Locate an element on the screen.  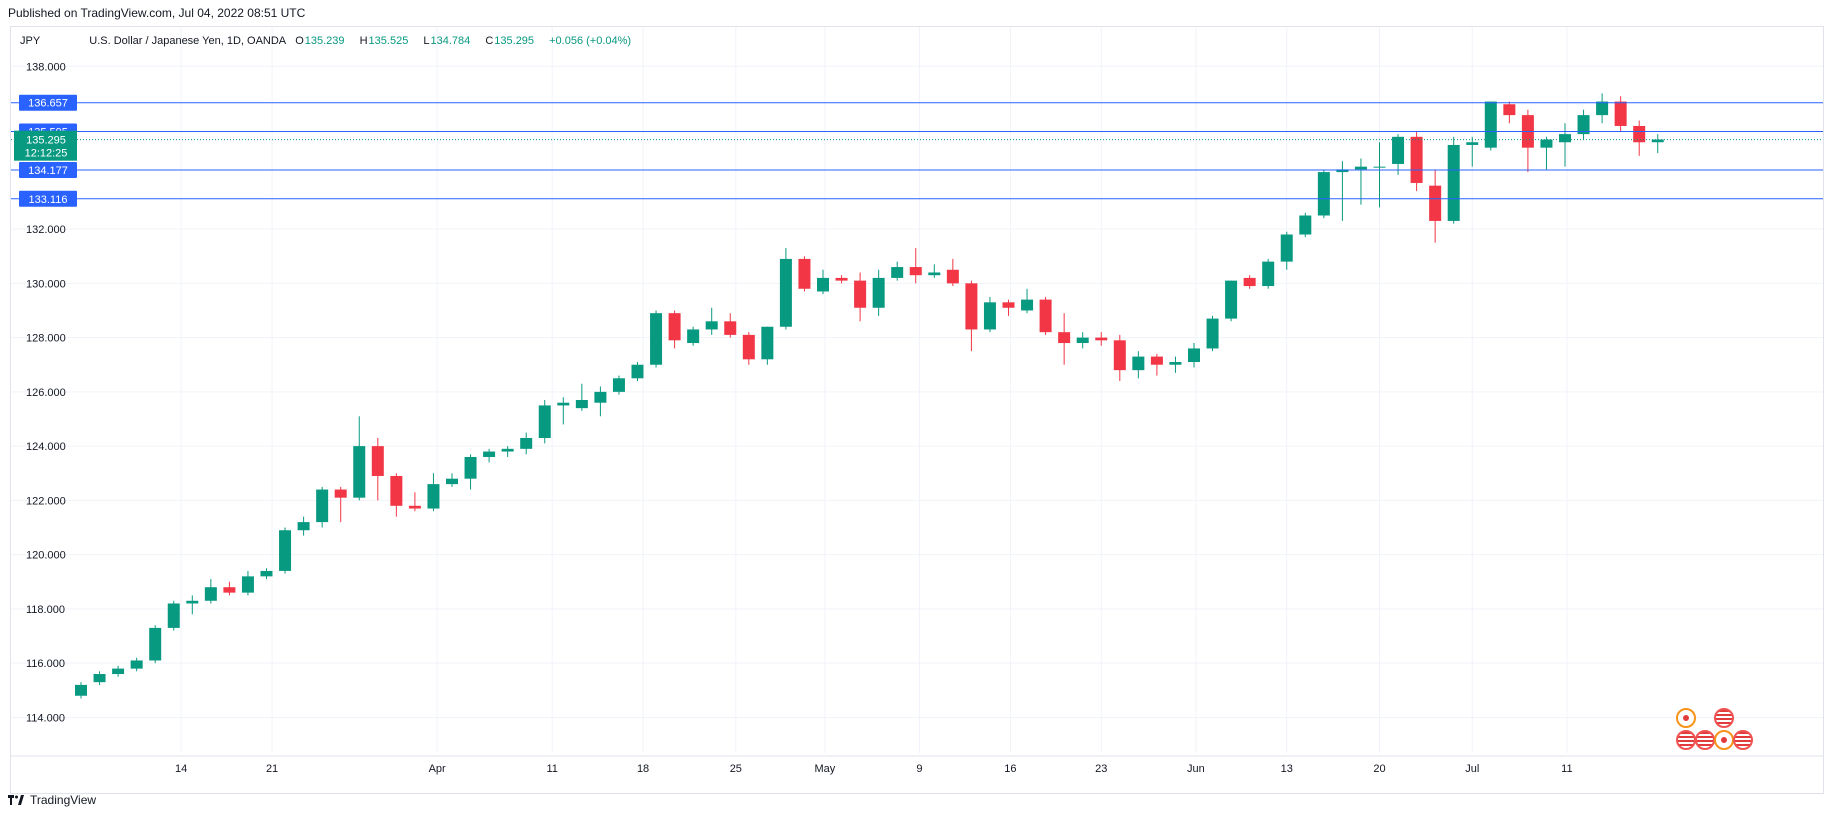
countdown-label: 12:12:25 is located at coordinates (46, 154).